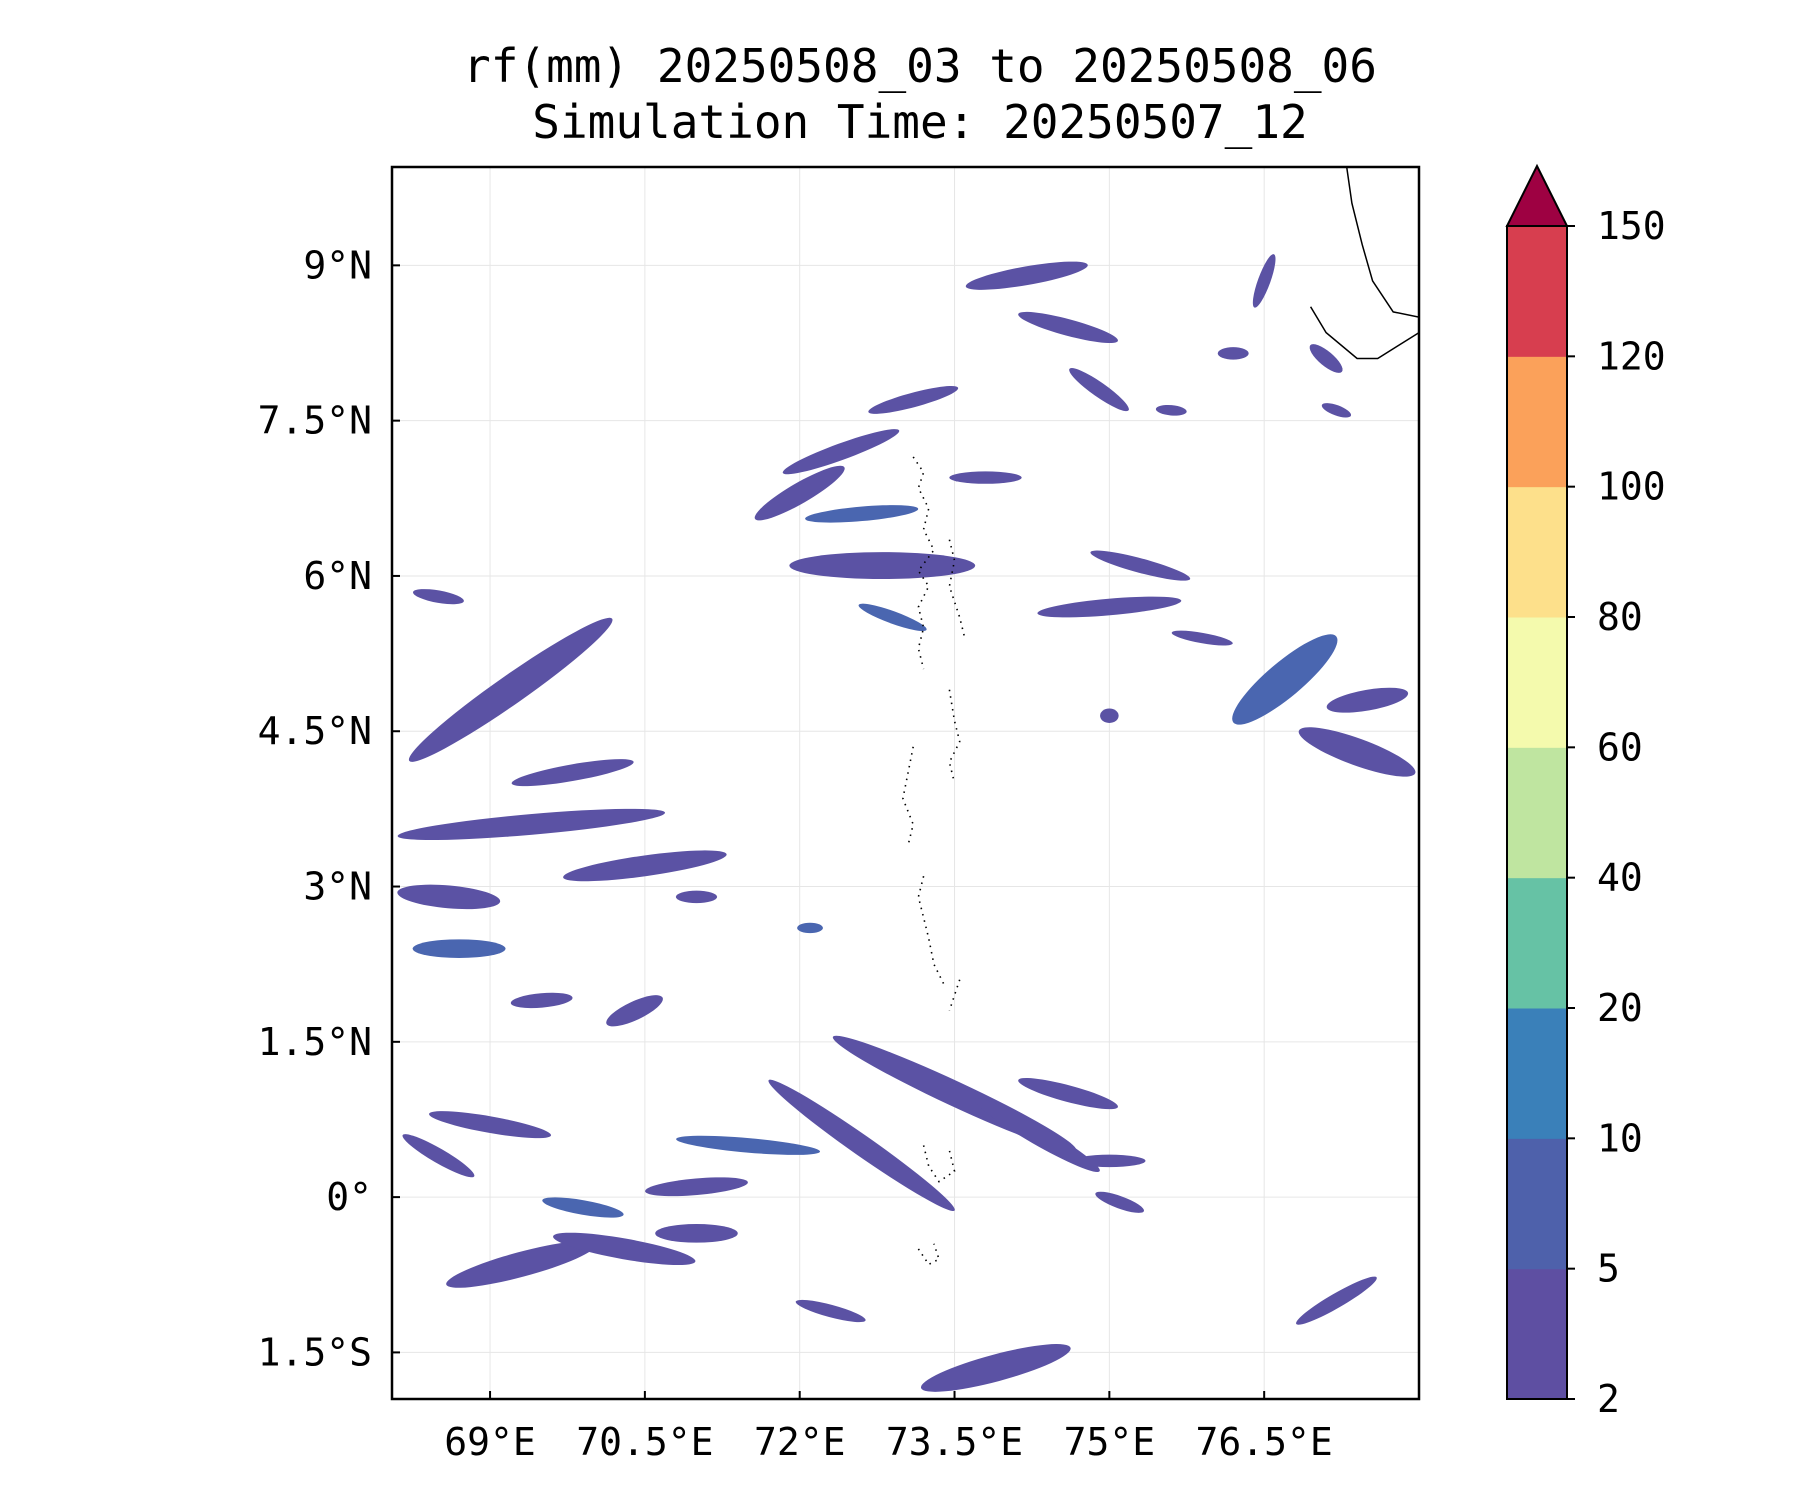  Describe the element at coordinates (800, 1442) in the screenshot. I see `x-tick-label: 72°E` at that location.